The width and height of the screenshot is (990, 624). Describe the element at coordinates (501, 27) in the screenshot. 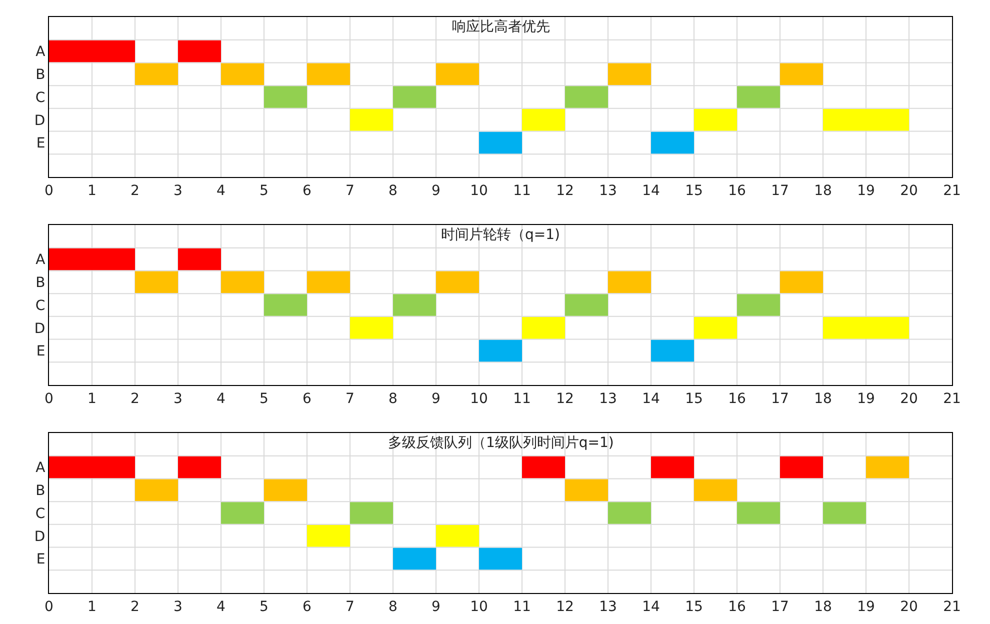

I see `chart-title: 响应比高者优先` at that location.